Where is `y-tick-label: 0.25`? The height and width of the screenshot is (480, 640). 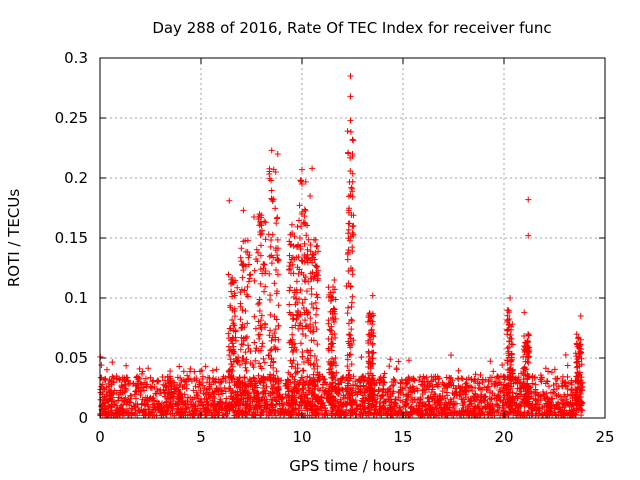
y-tick-label: 0.25 is located at coordinates (71, 118).